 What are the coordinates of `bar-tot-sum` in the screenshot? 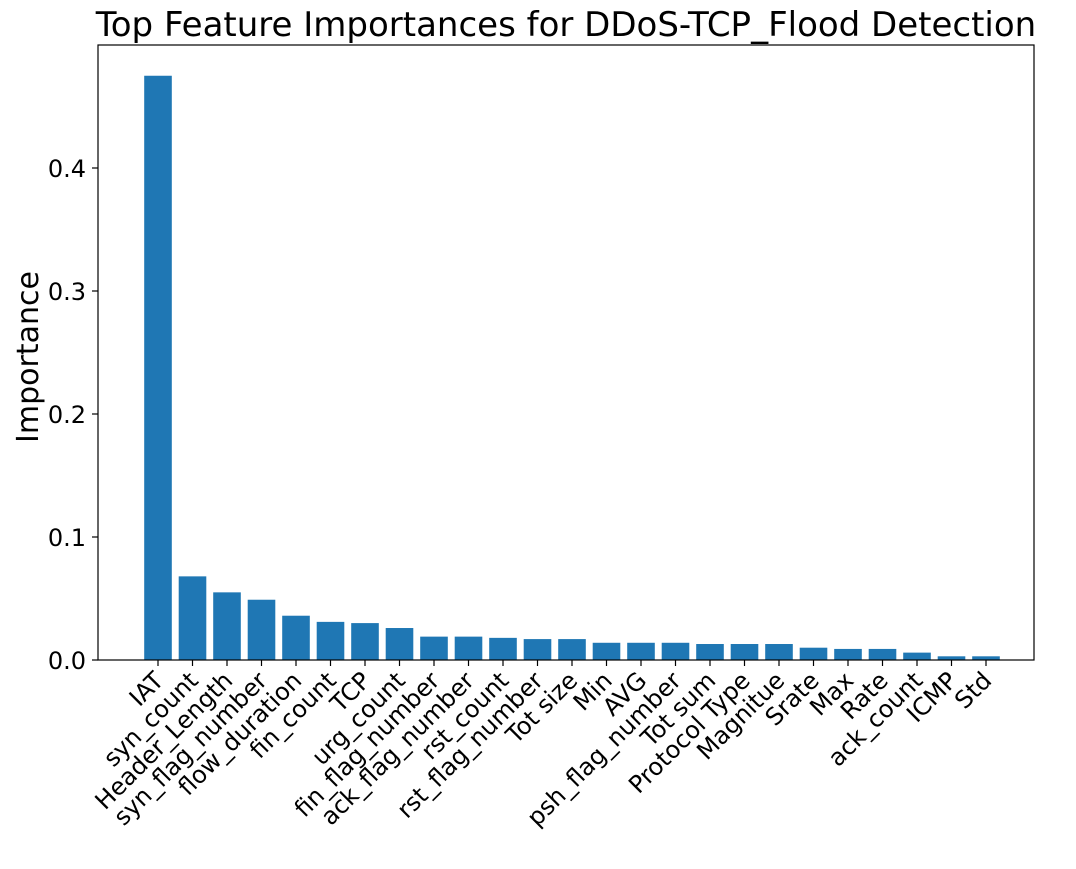 It's located at (710, 652).